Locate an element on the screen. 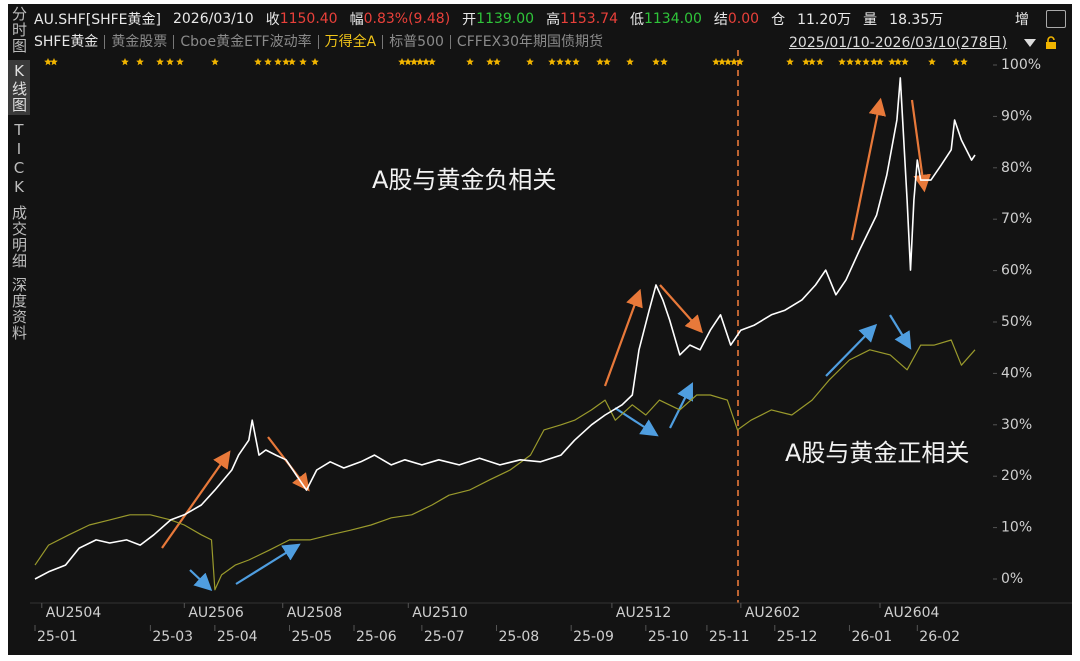  add-button: 增 is located at coordinates (1022, 20).